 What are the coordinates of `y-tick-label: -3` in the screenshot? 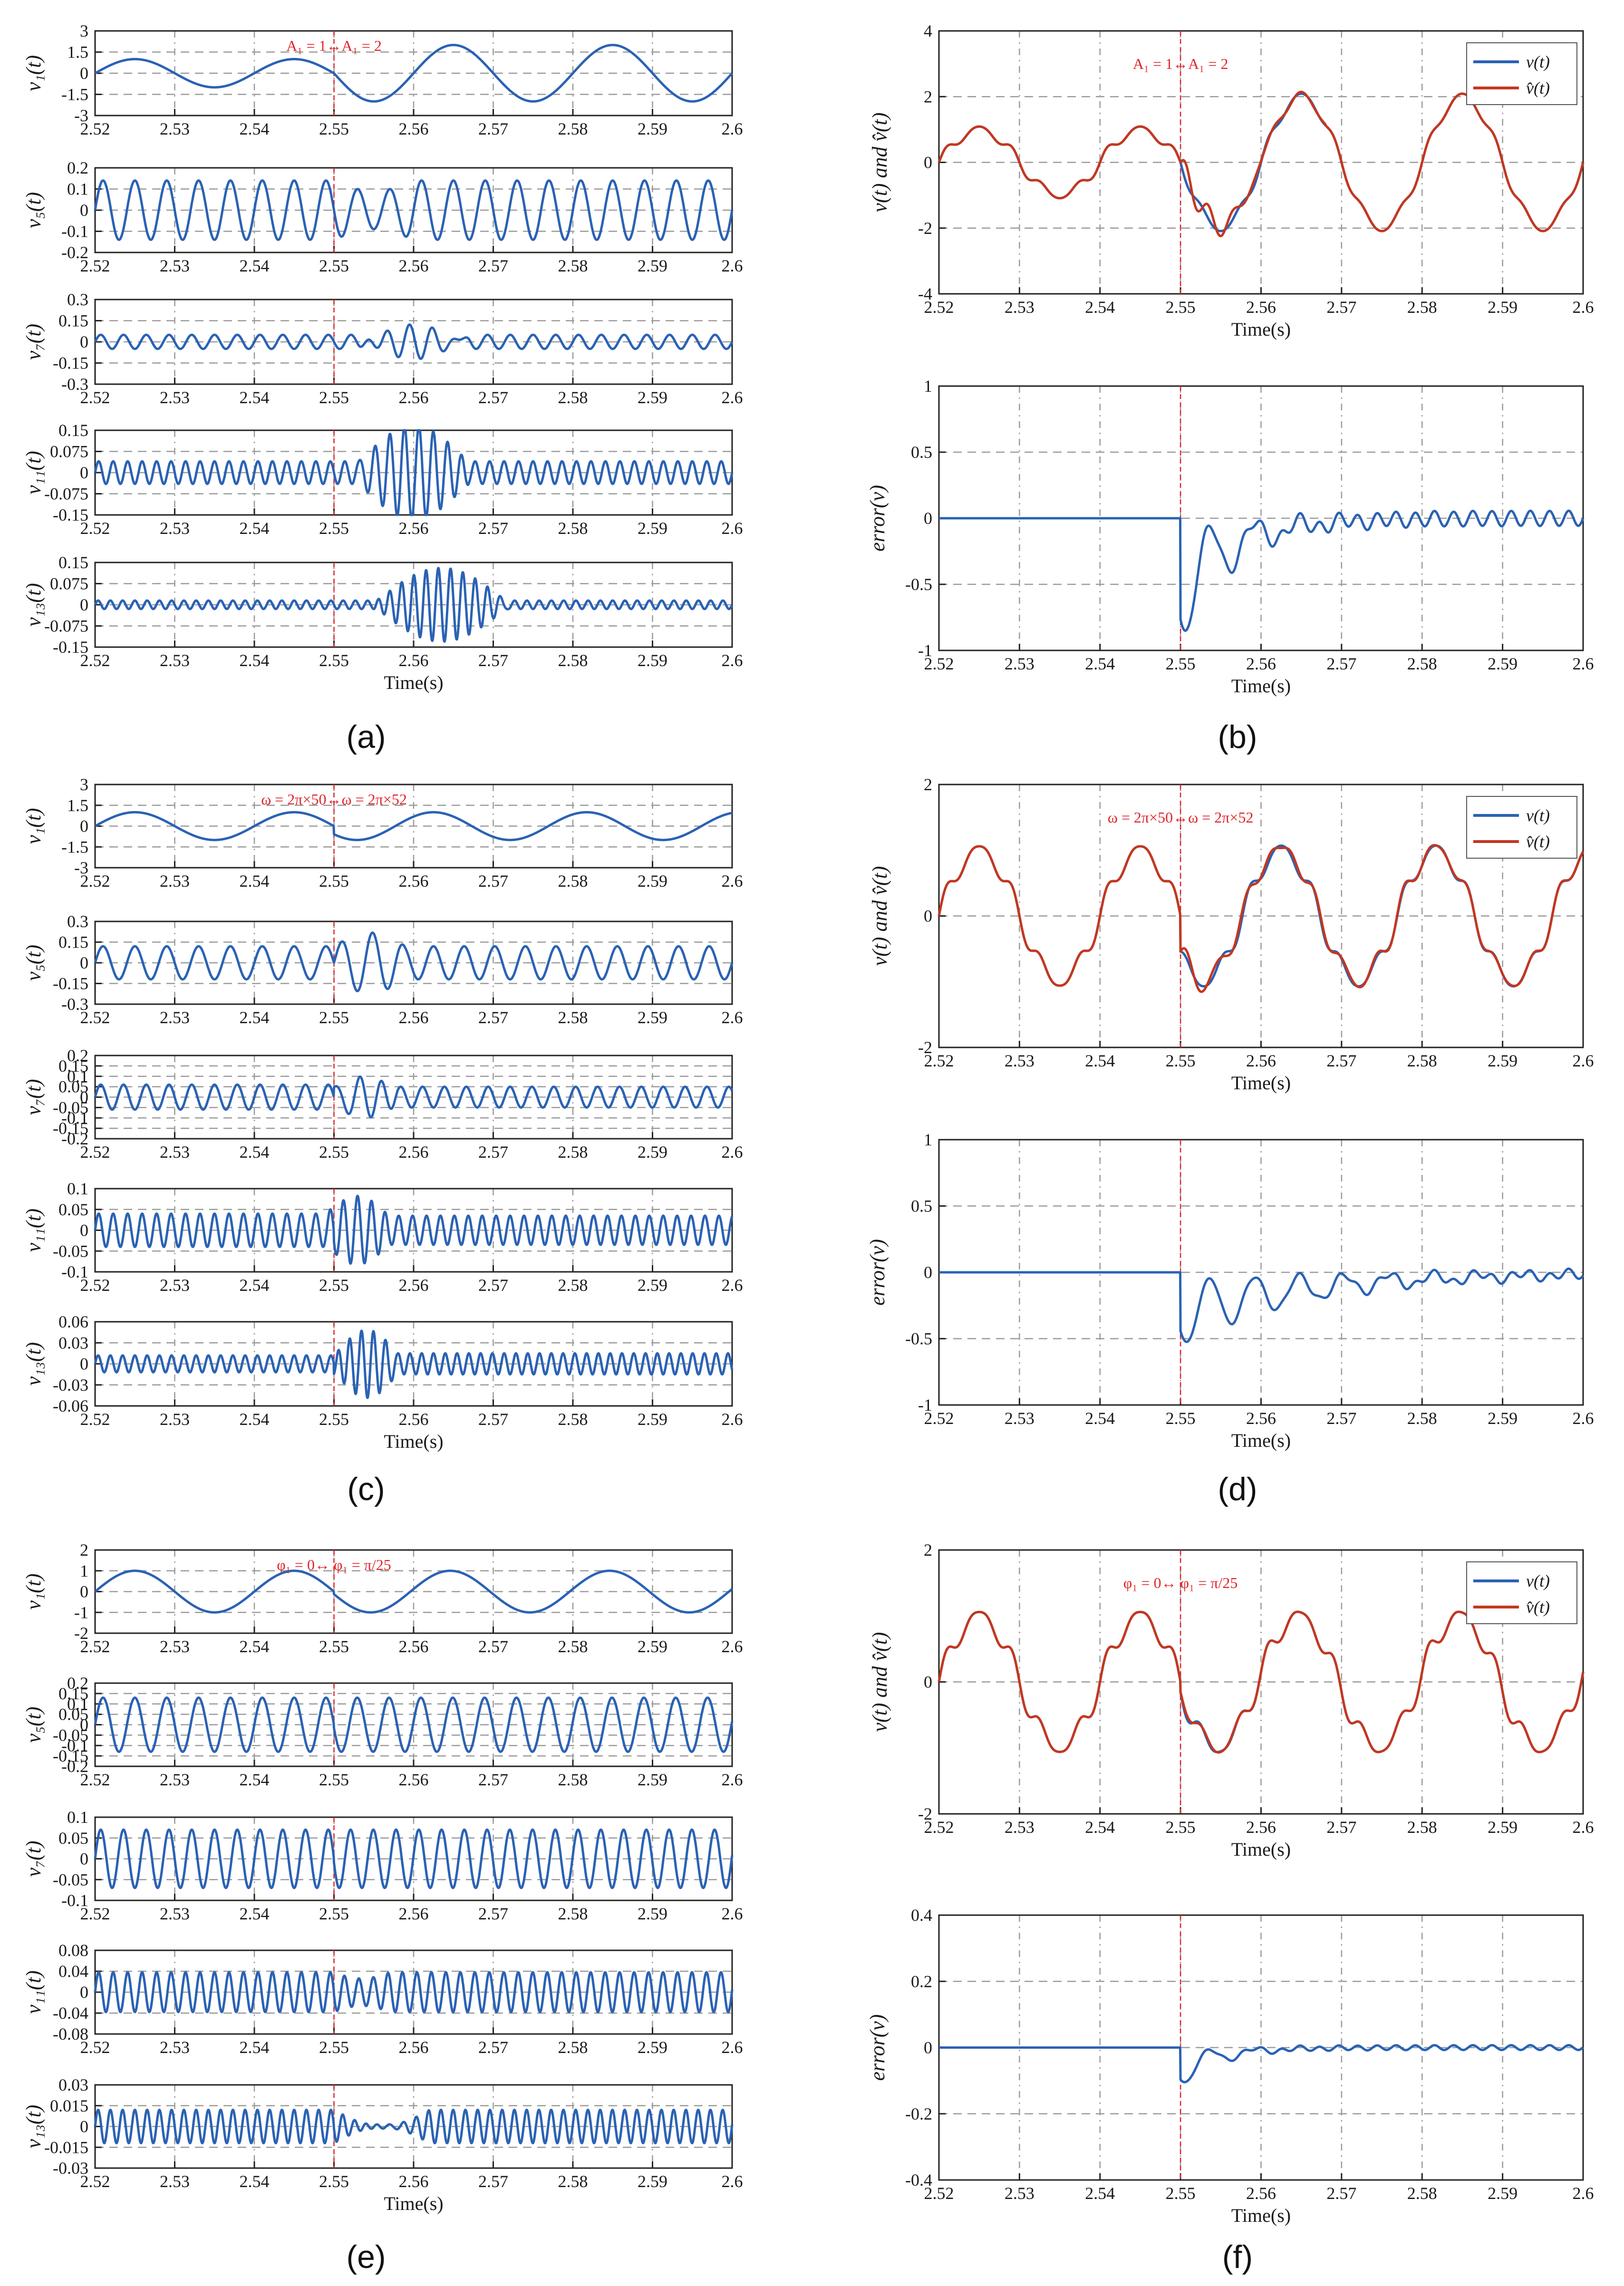 It's located at (81, 868).